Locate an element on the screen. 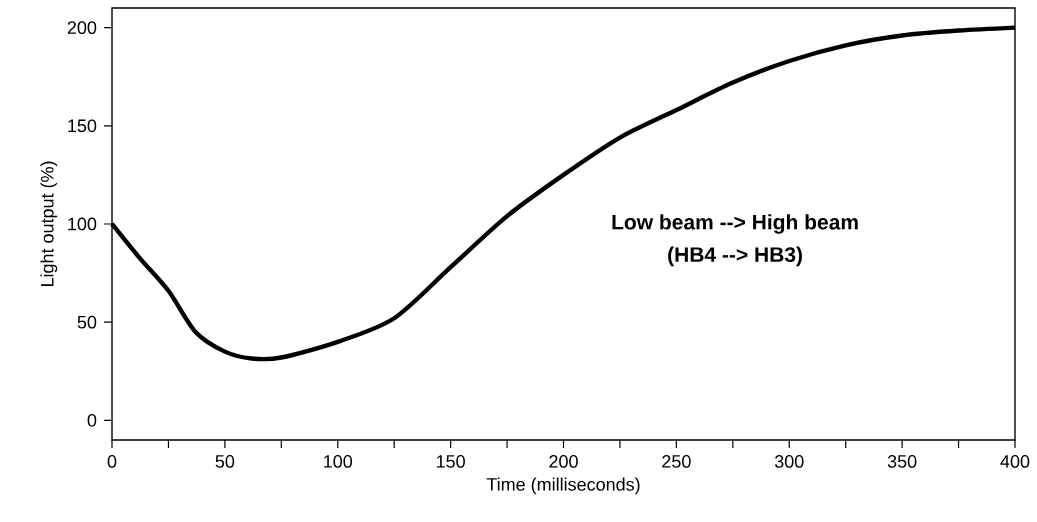 The height and width of the screenshot is (522, 1037). x-tick-label: 300 is located at coordinates (789, 461).